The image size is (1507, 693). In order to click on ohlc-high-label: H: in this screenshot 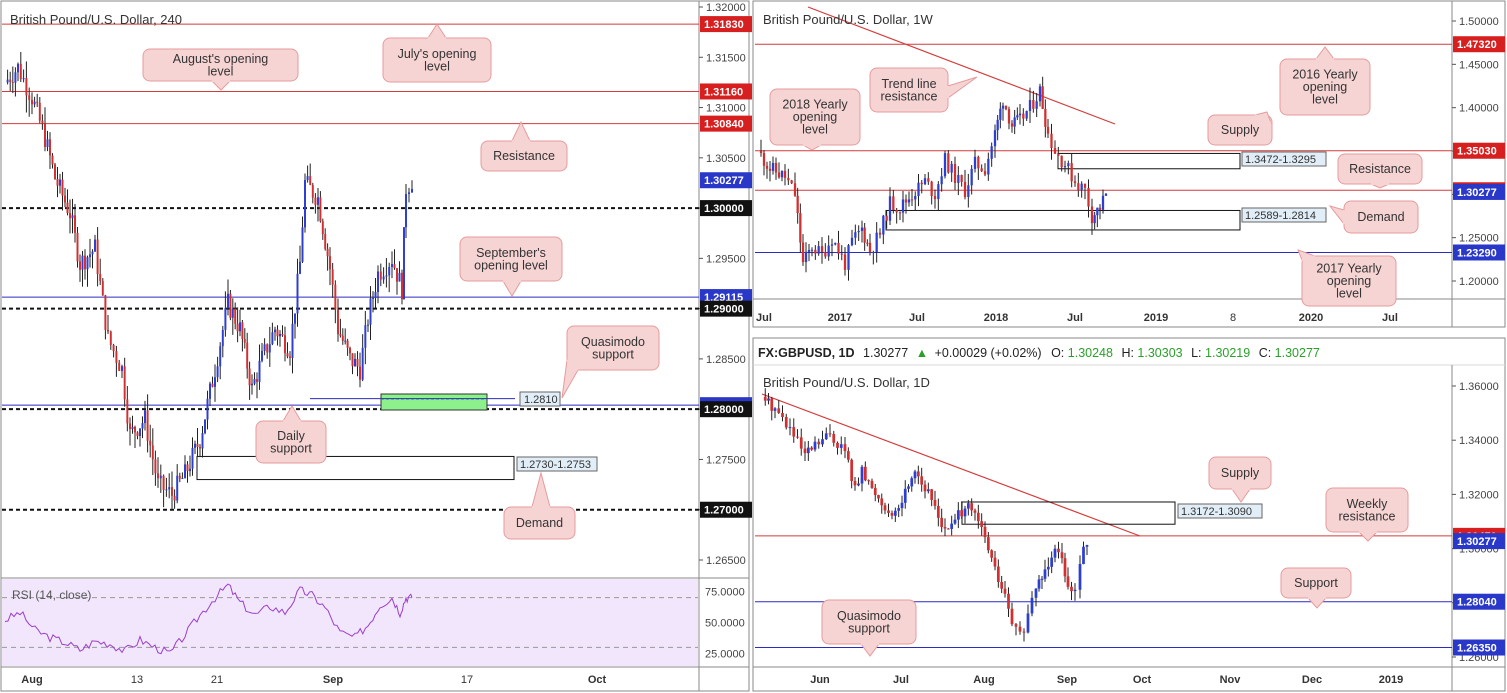, I will do `click(1127, 353)`.